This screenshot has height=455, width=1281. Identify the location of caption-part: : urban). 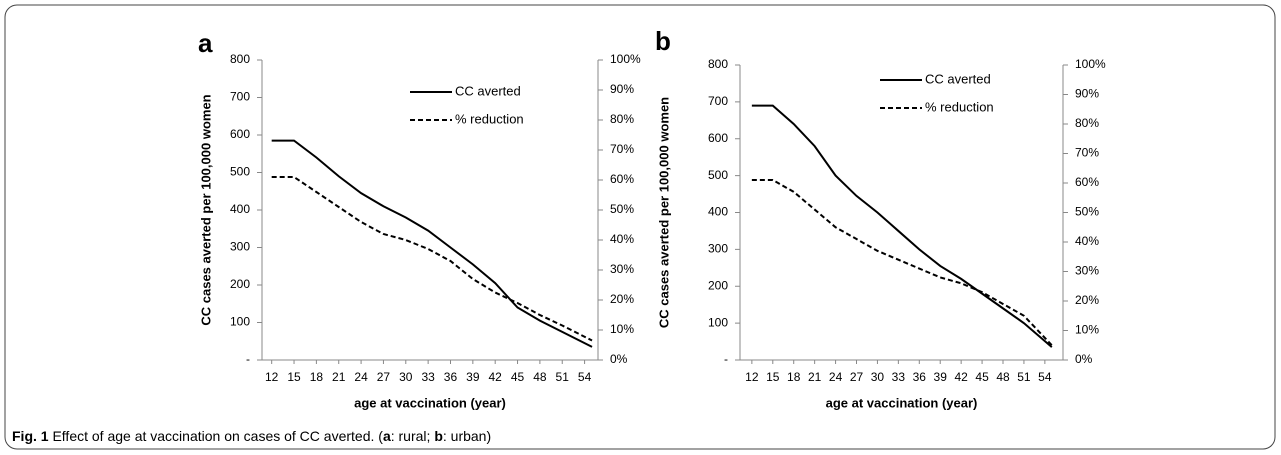
(467, 436).